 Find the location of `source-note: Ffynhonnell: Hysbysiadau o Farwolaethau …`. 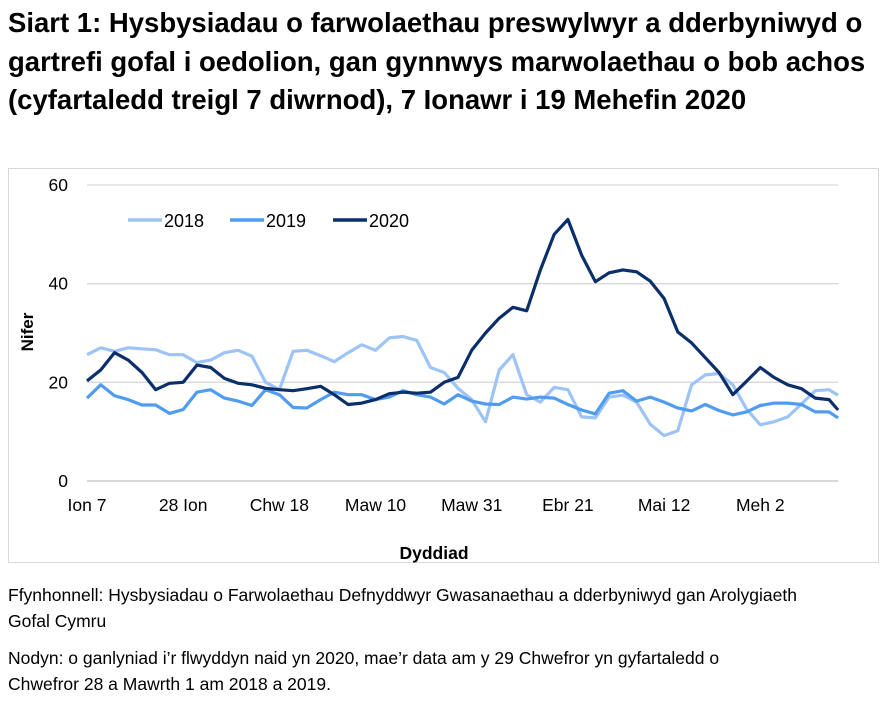

source-note: Ffynhonnell: Hysbysiadau o Farwolaethau … is located at coordinates (402, 608).